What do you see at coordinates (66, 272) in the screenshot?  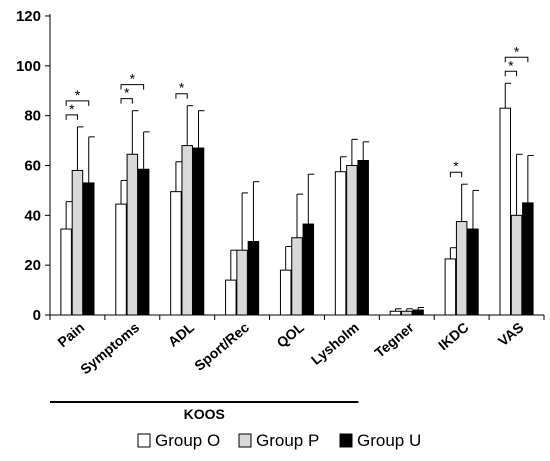 I see `bar-group-o-pain` at bounding box center [66, 272].